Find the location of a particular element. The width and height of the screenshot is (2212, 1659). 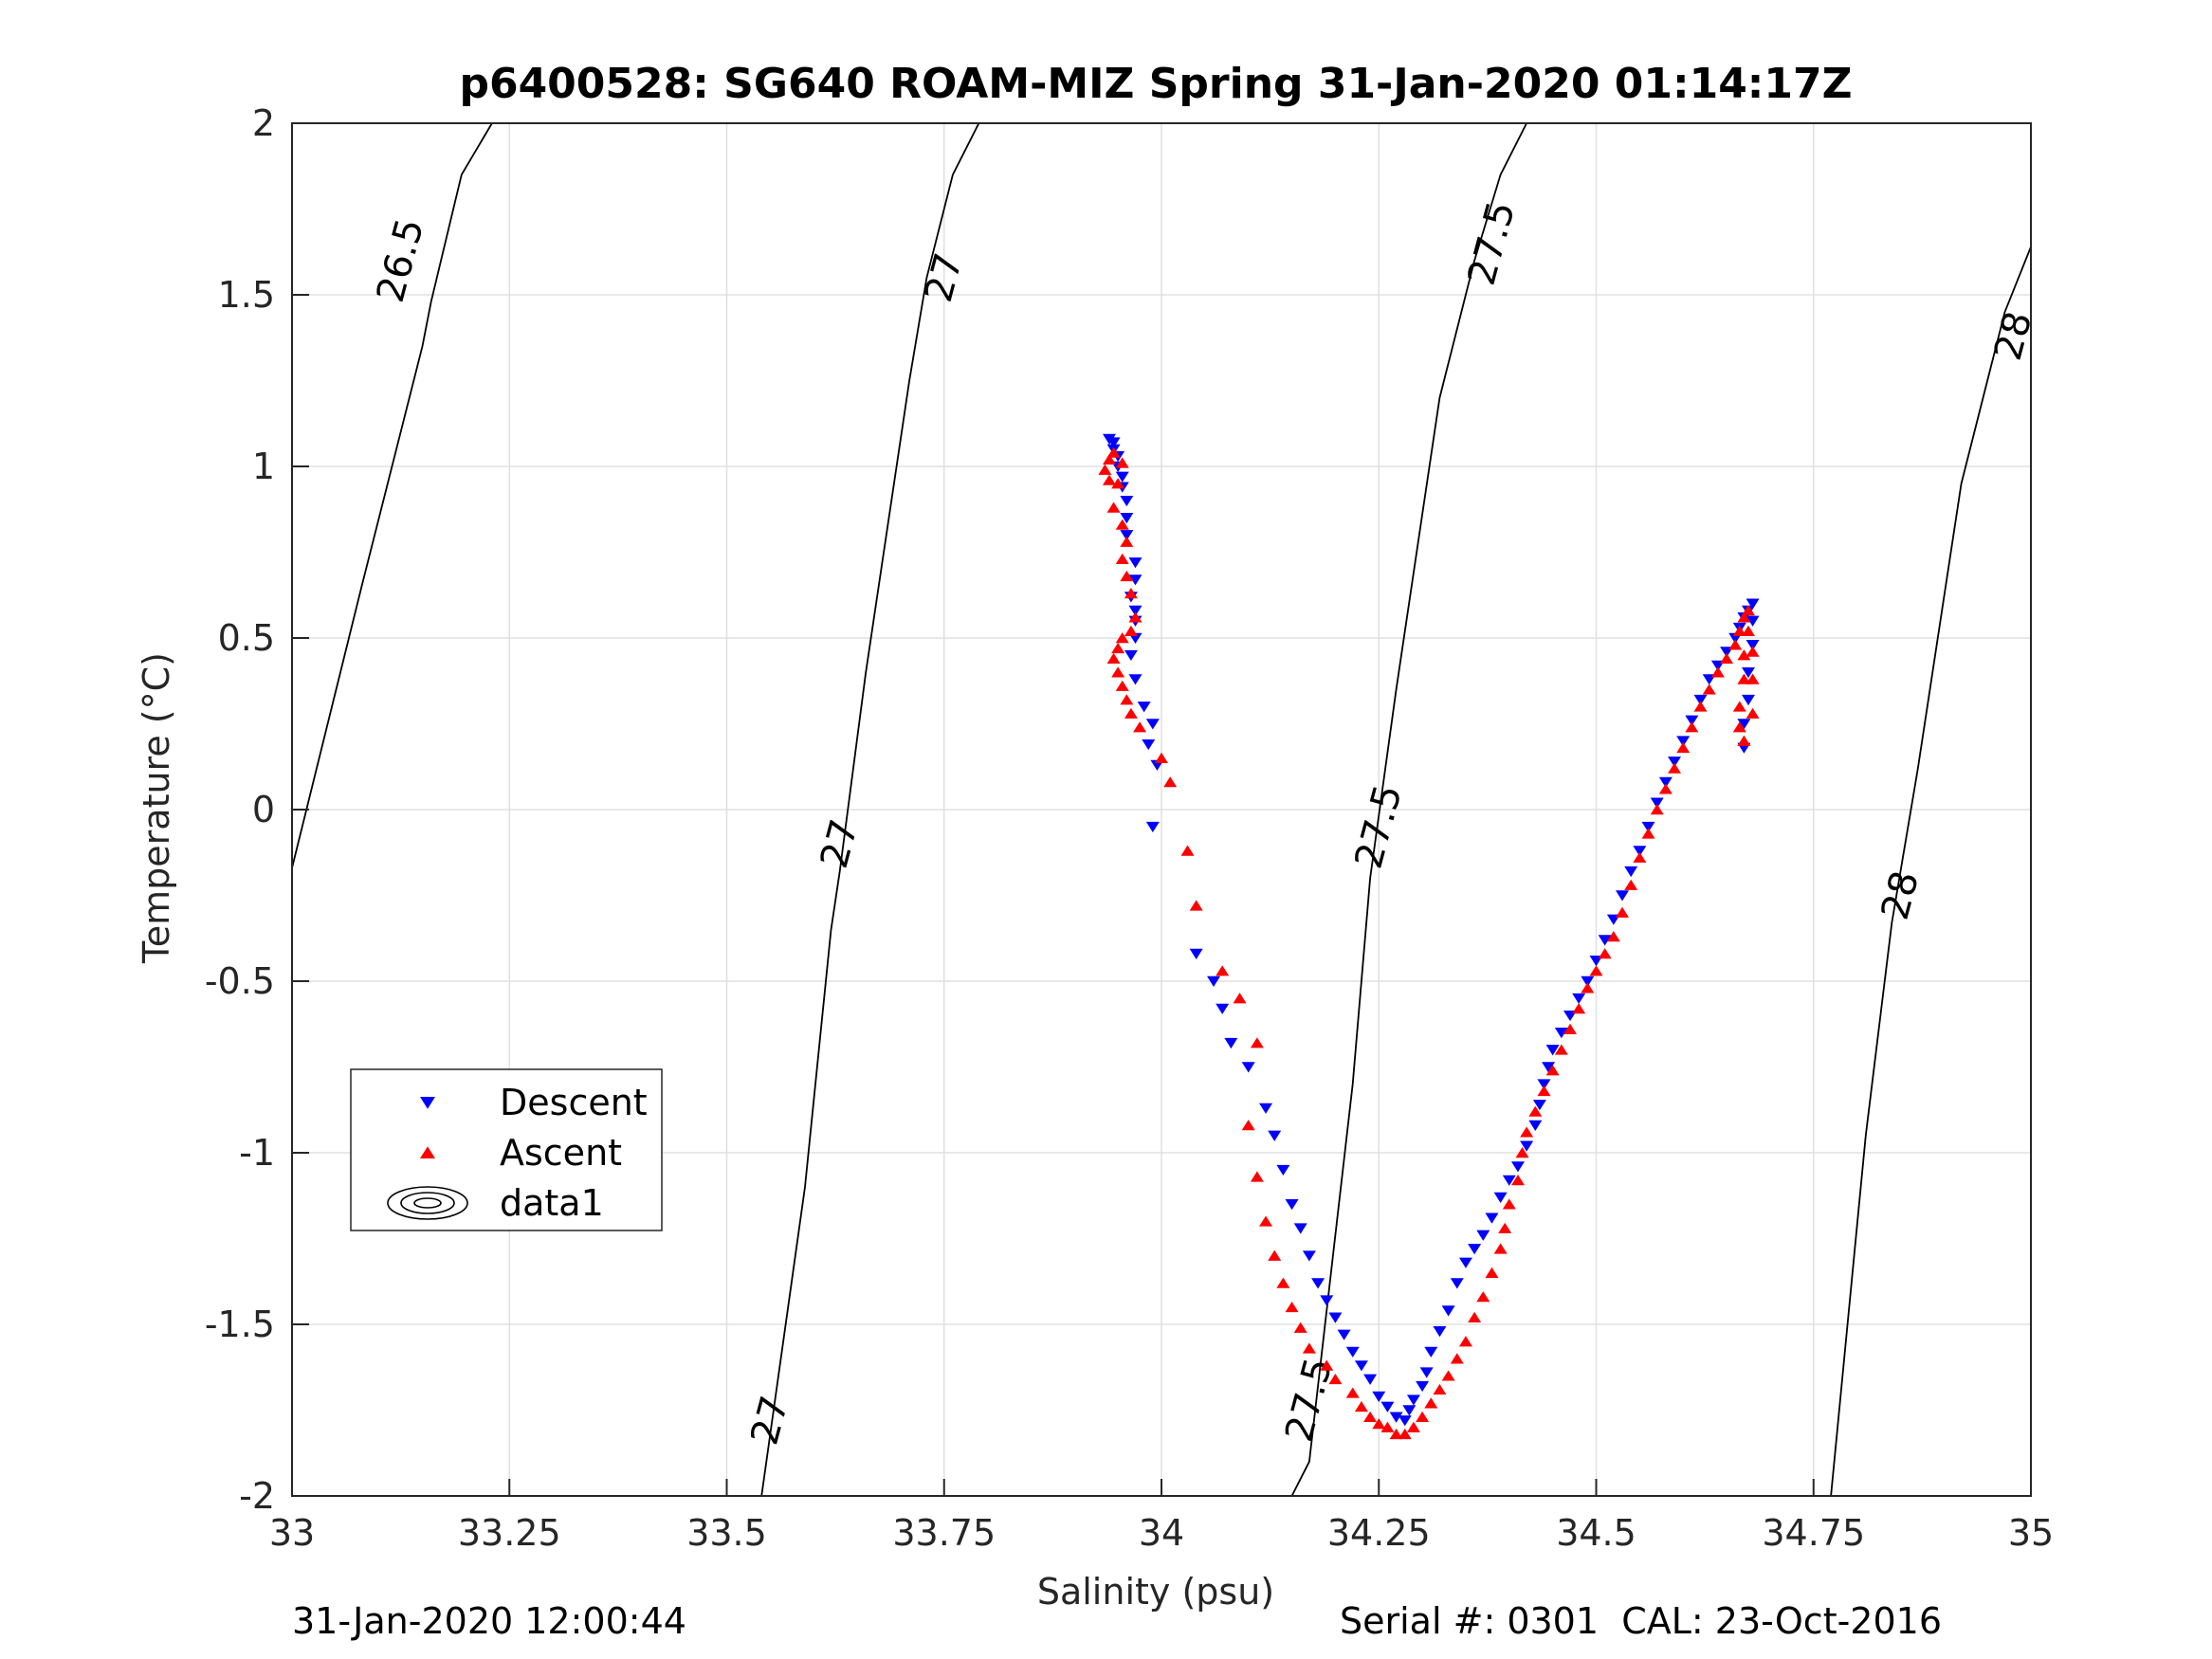

legend: Descent Ascent data1 is located at coordinates (506, 1149).